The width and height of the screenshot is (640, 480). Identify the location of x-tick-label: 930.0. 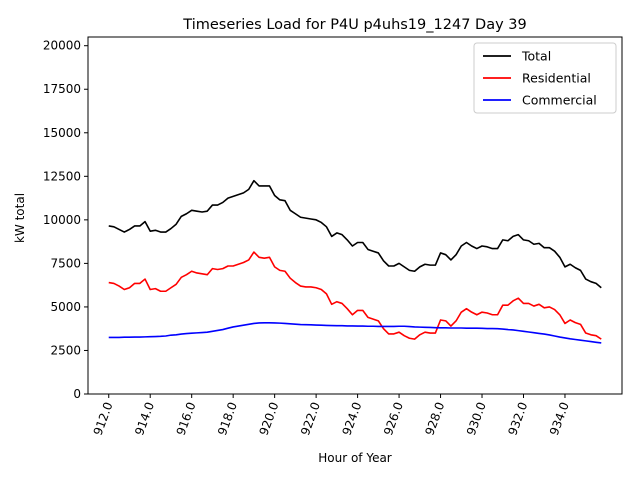
(476, 418).